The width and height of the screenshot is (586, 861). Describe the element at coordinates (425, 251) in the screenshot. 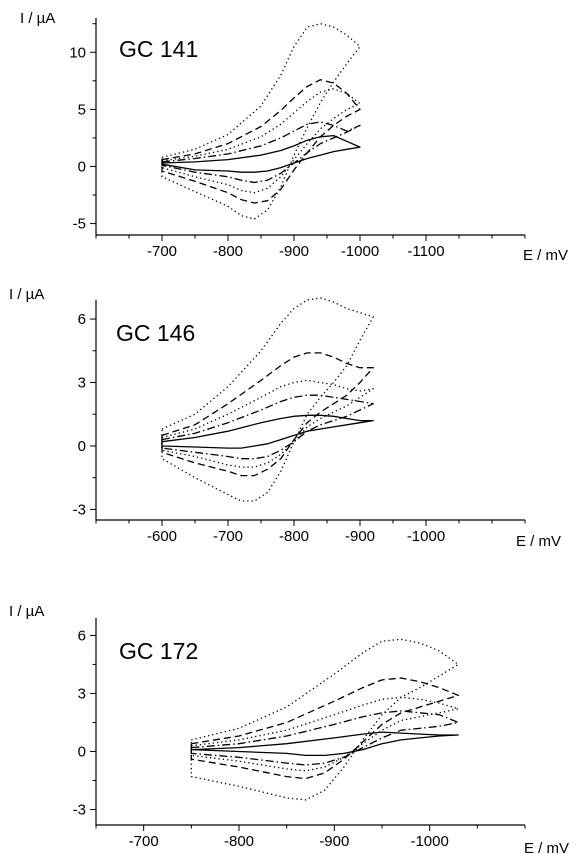

I see `x-tick-label: -1100` at that location.